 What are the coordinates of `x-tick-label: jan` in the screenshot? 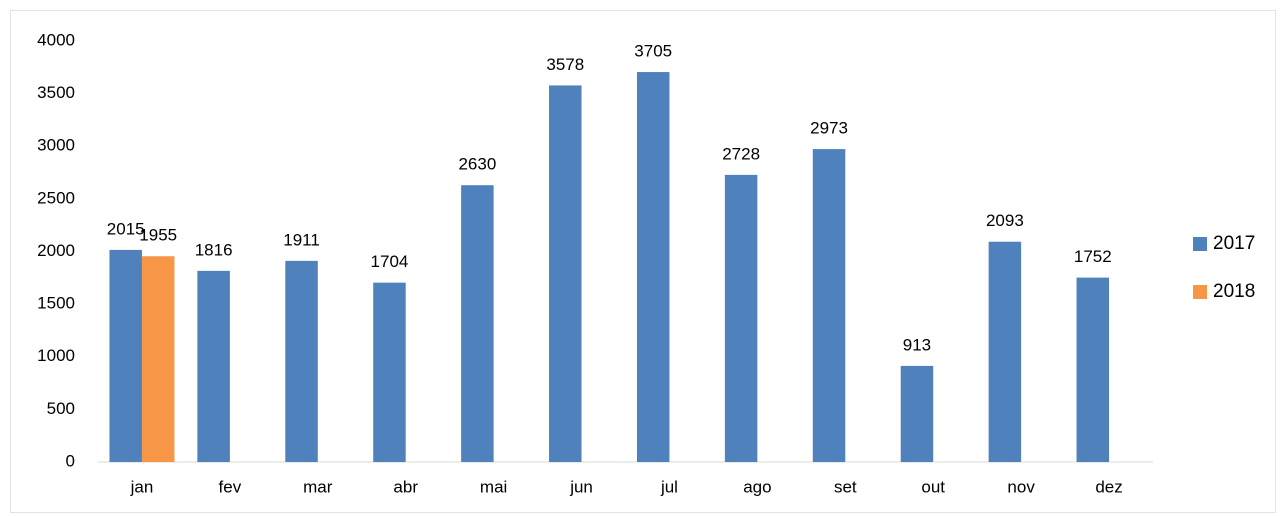 It's located at (142, 486).